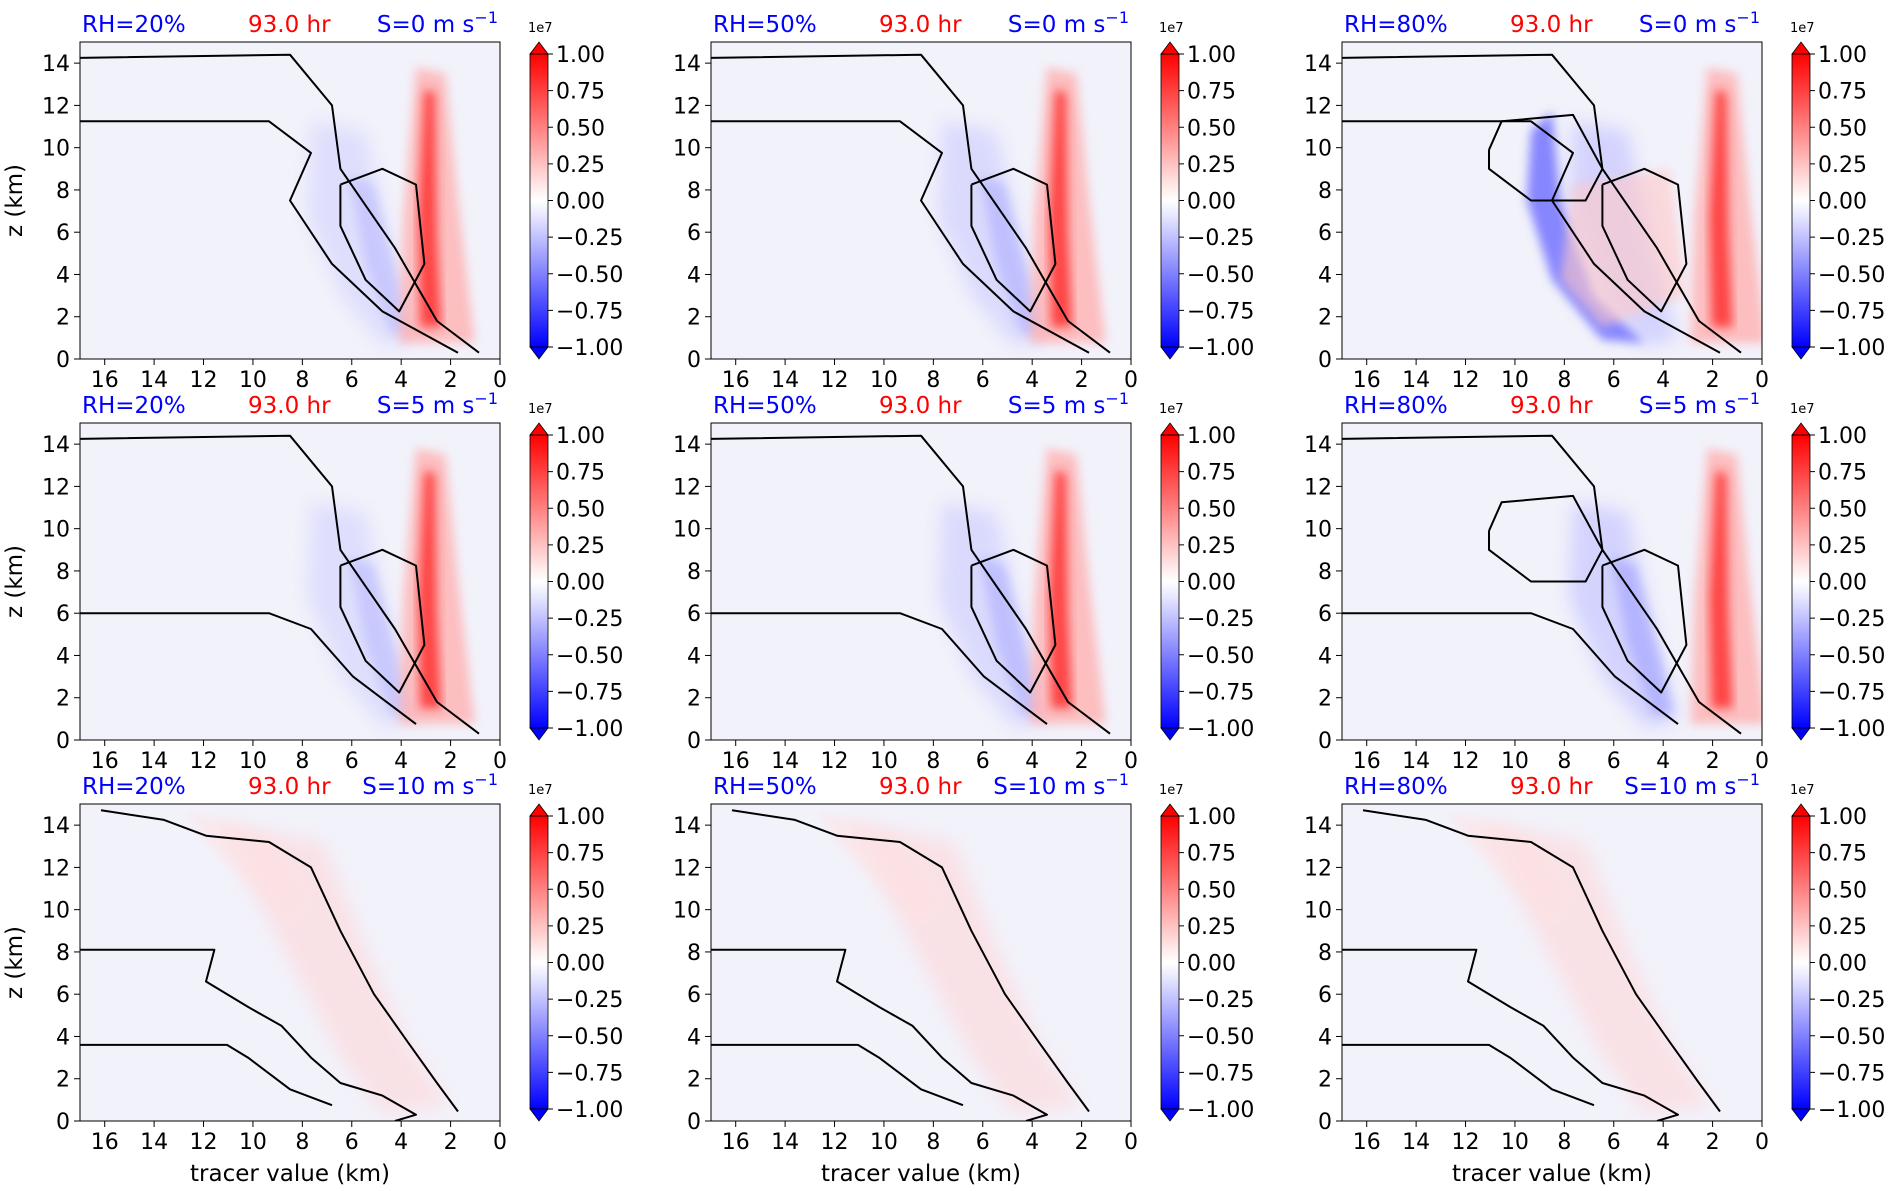 The width and height of the screenshot is (1895, 1191). What do you see at coordinates (1061, 785) in the screenshot?
I see `shear-label: S=10 m s−1` at bounding box center [1061, 785].